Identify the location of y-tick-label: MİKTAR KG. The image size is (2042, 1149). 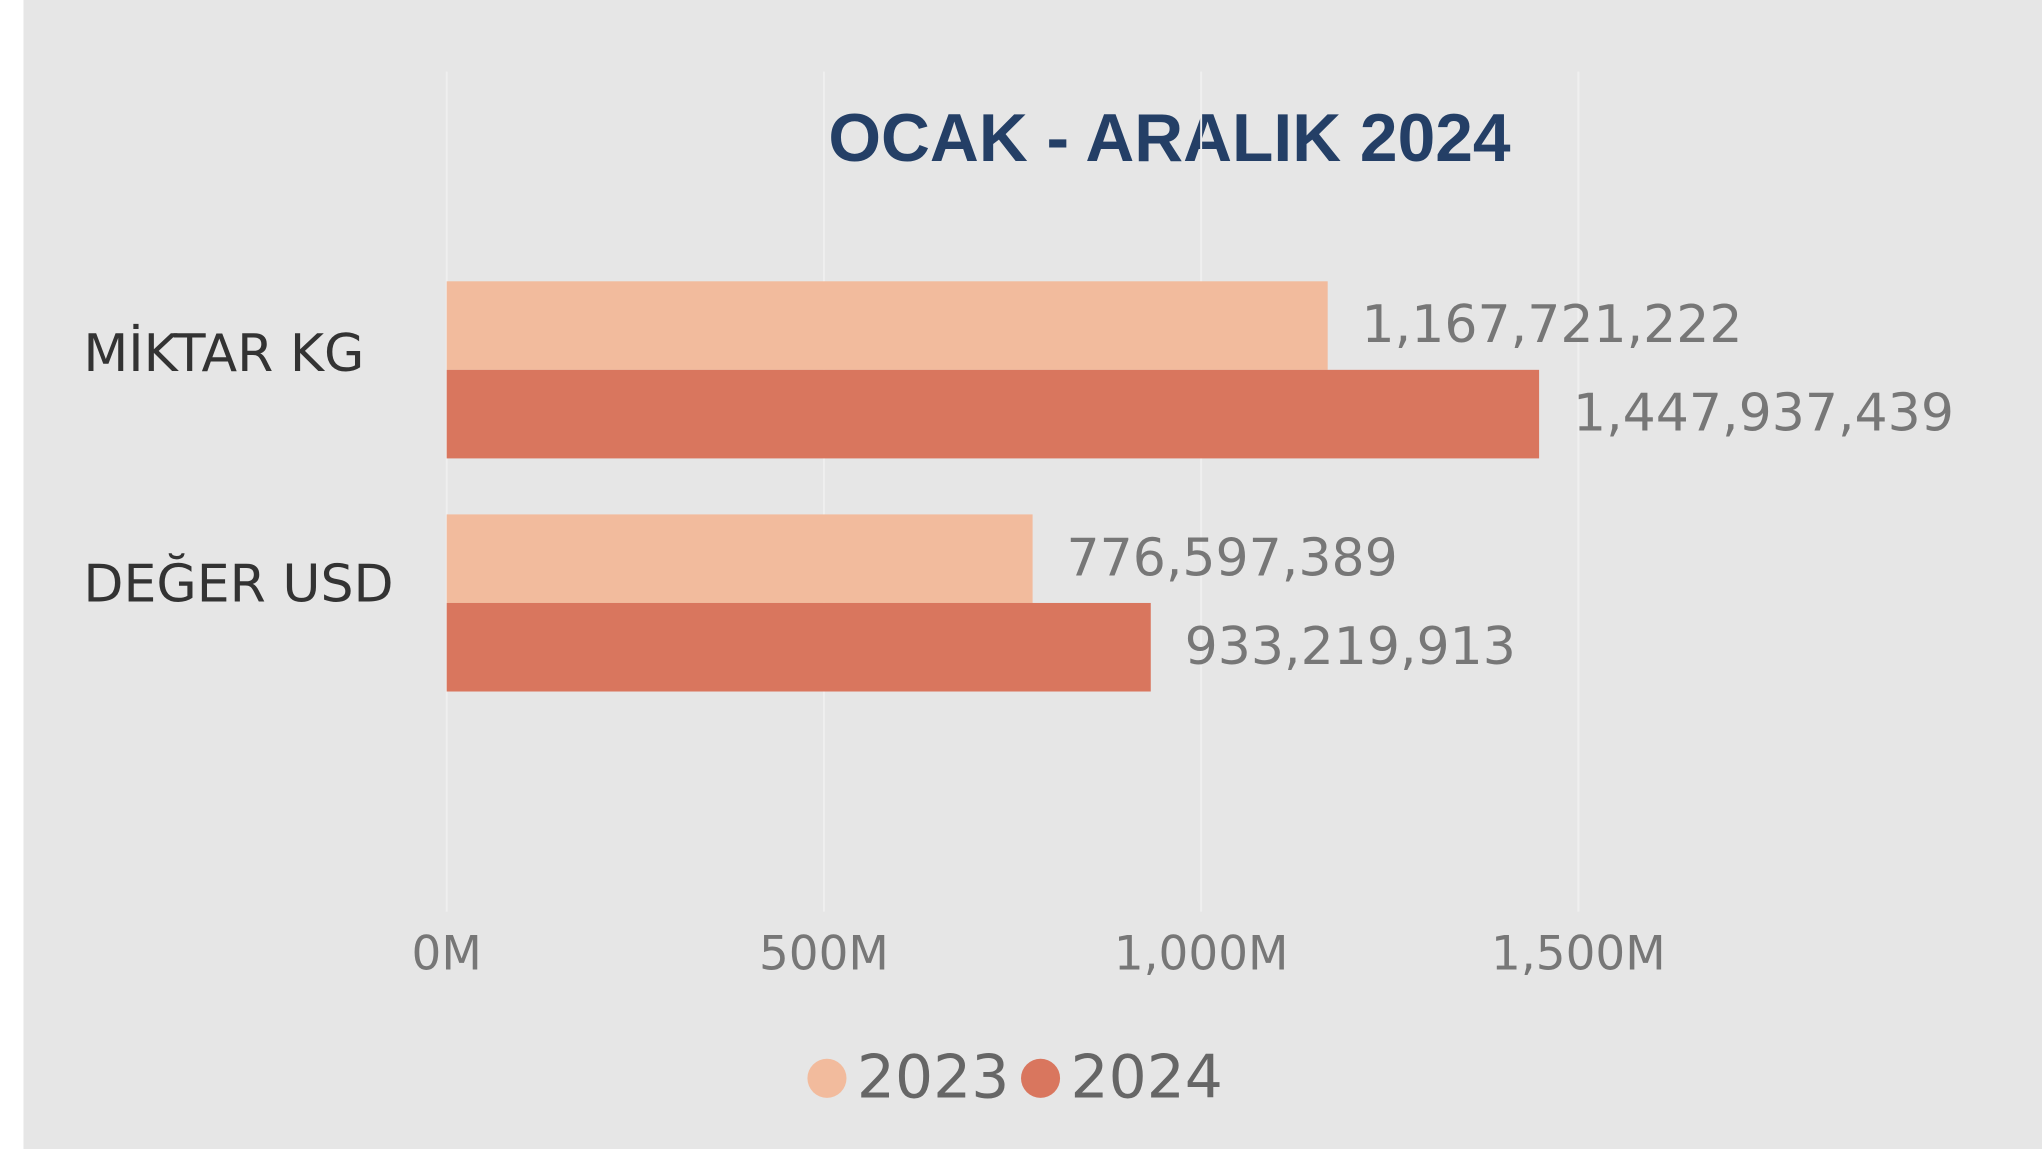
(223, 353).